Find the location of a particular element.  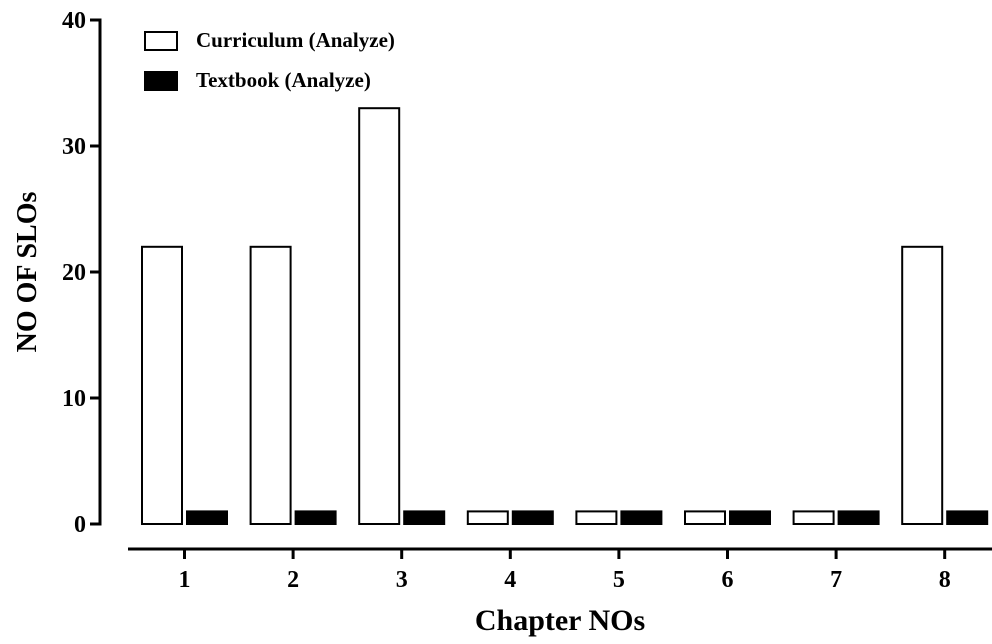

y-axis-title: NO OF SLOs is located at coordinates (27, 272).